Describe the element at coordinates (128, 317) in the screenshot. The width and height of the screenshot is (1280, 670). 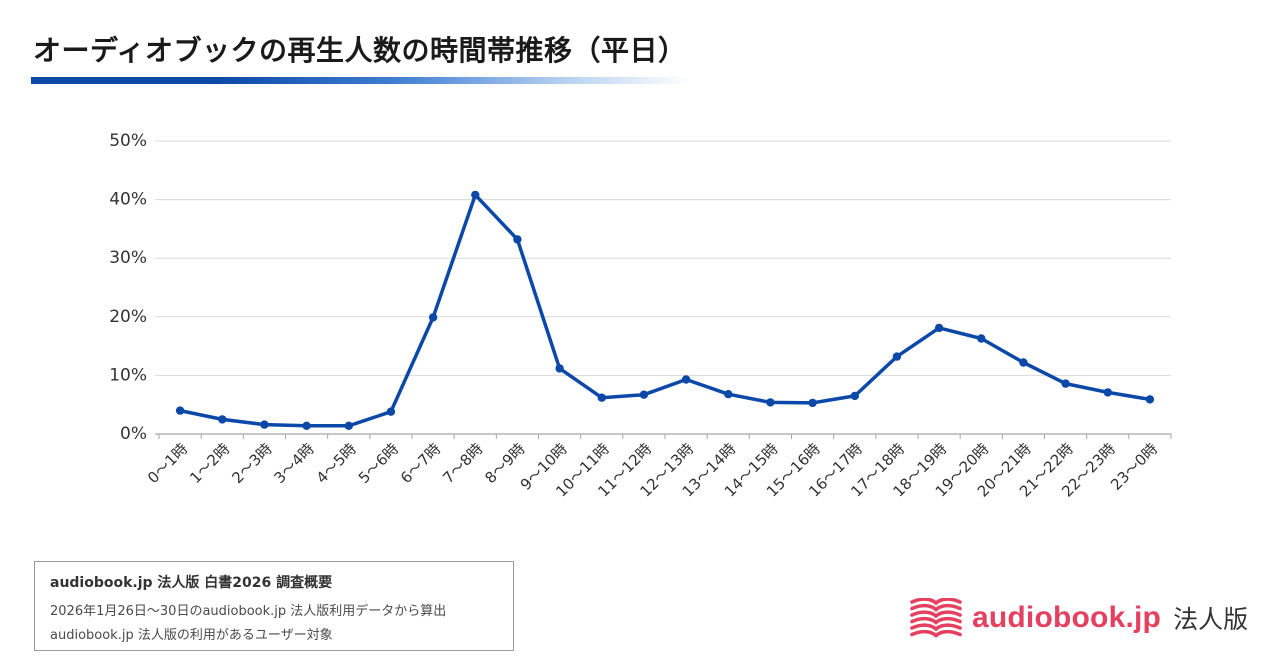
I see `y-tick-label: 20%` at that location.